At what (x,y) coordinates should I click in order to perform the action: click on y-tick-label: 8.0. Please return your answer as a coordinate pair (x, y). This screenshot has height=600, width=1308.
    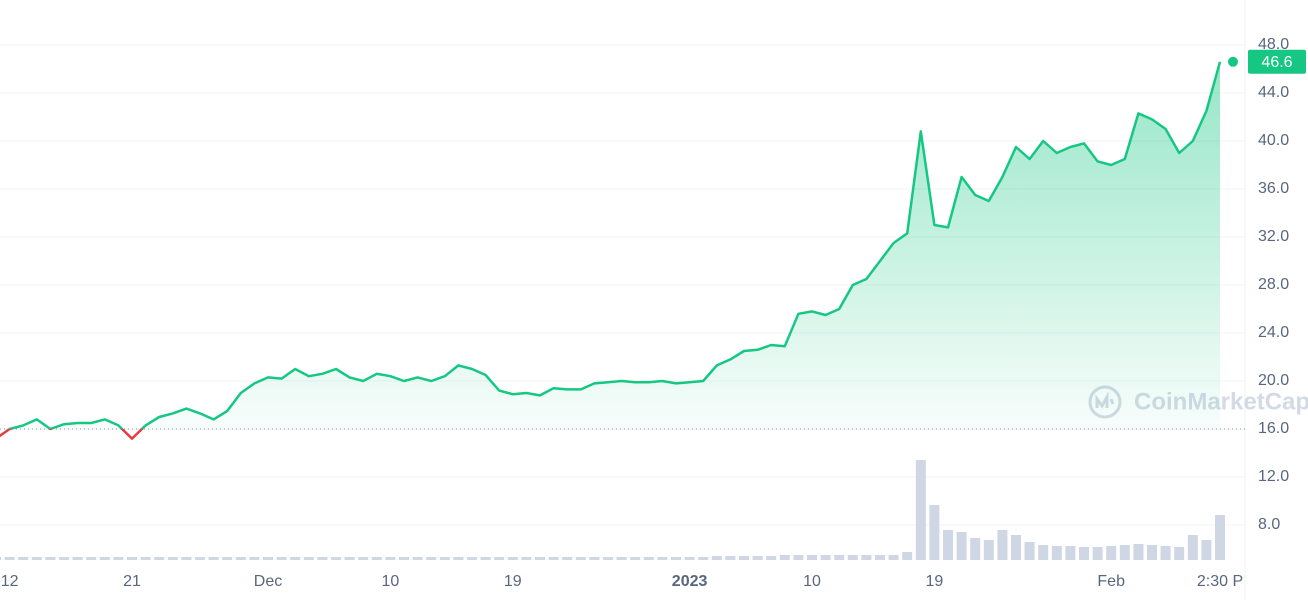
    Looking at the image, I should click on (1269, 524).